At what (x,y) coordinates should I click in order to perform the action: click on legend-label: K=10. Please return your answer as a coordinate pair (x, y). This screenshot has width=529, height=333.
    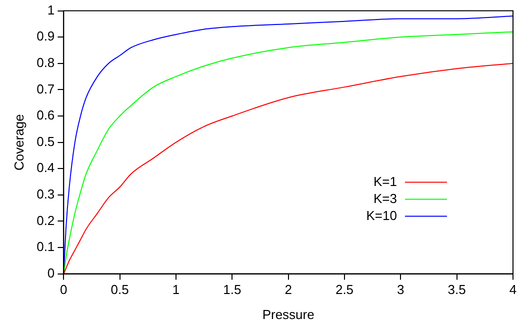
    Looking at the image, I should click on (381, 215).